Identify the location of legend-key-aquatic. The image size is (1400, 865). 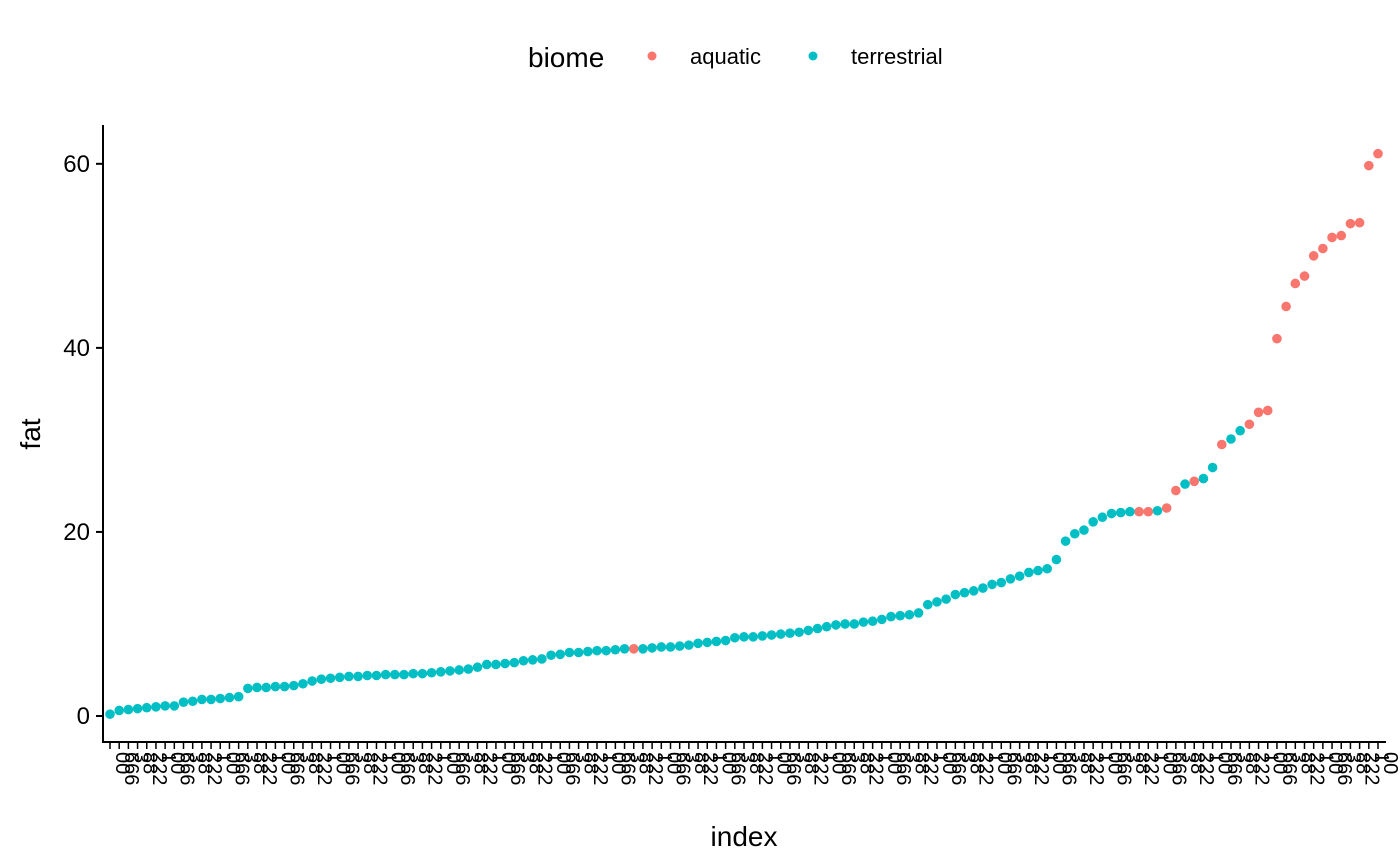
(652, 56).